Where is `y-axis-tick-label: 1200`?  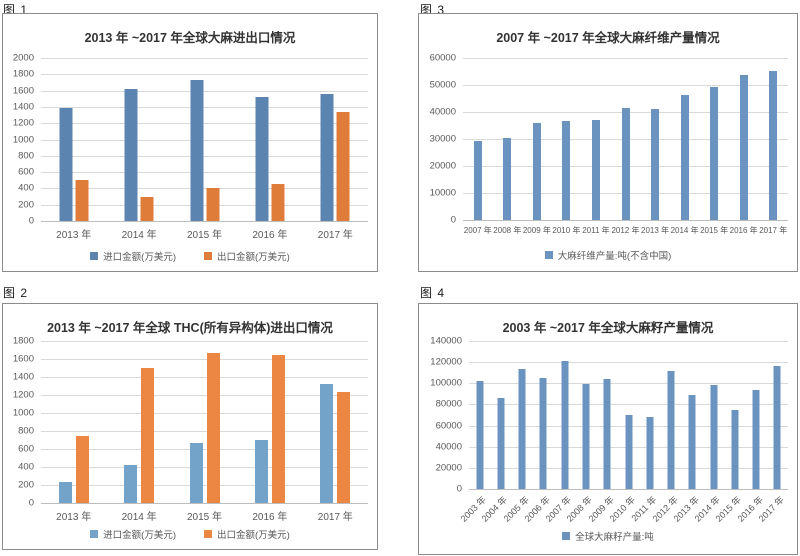
y-axis-tick-label: 1200 is located at coordinates (23, 395).